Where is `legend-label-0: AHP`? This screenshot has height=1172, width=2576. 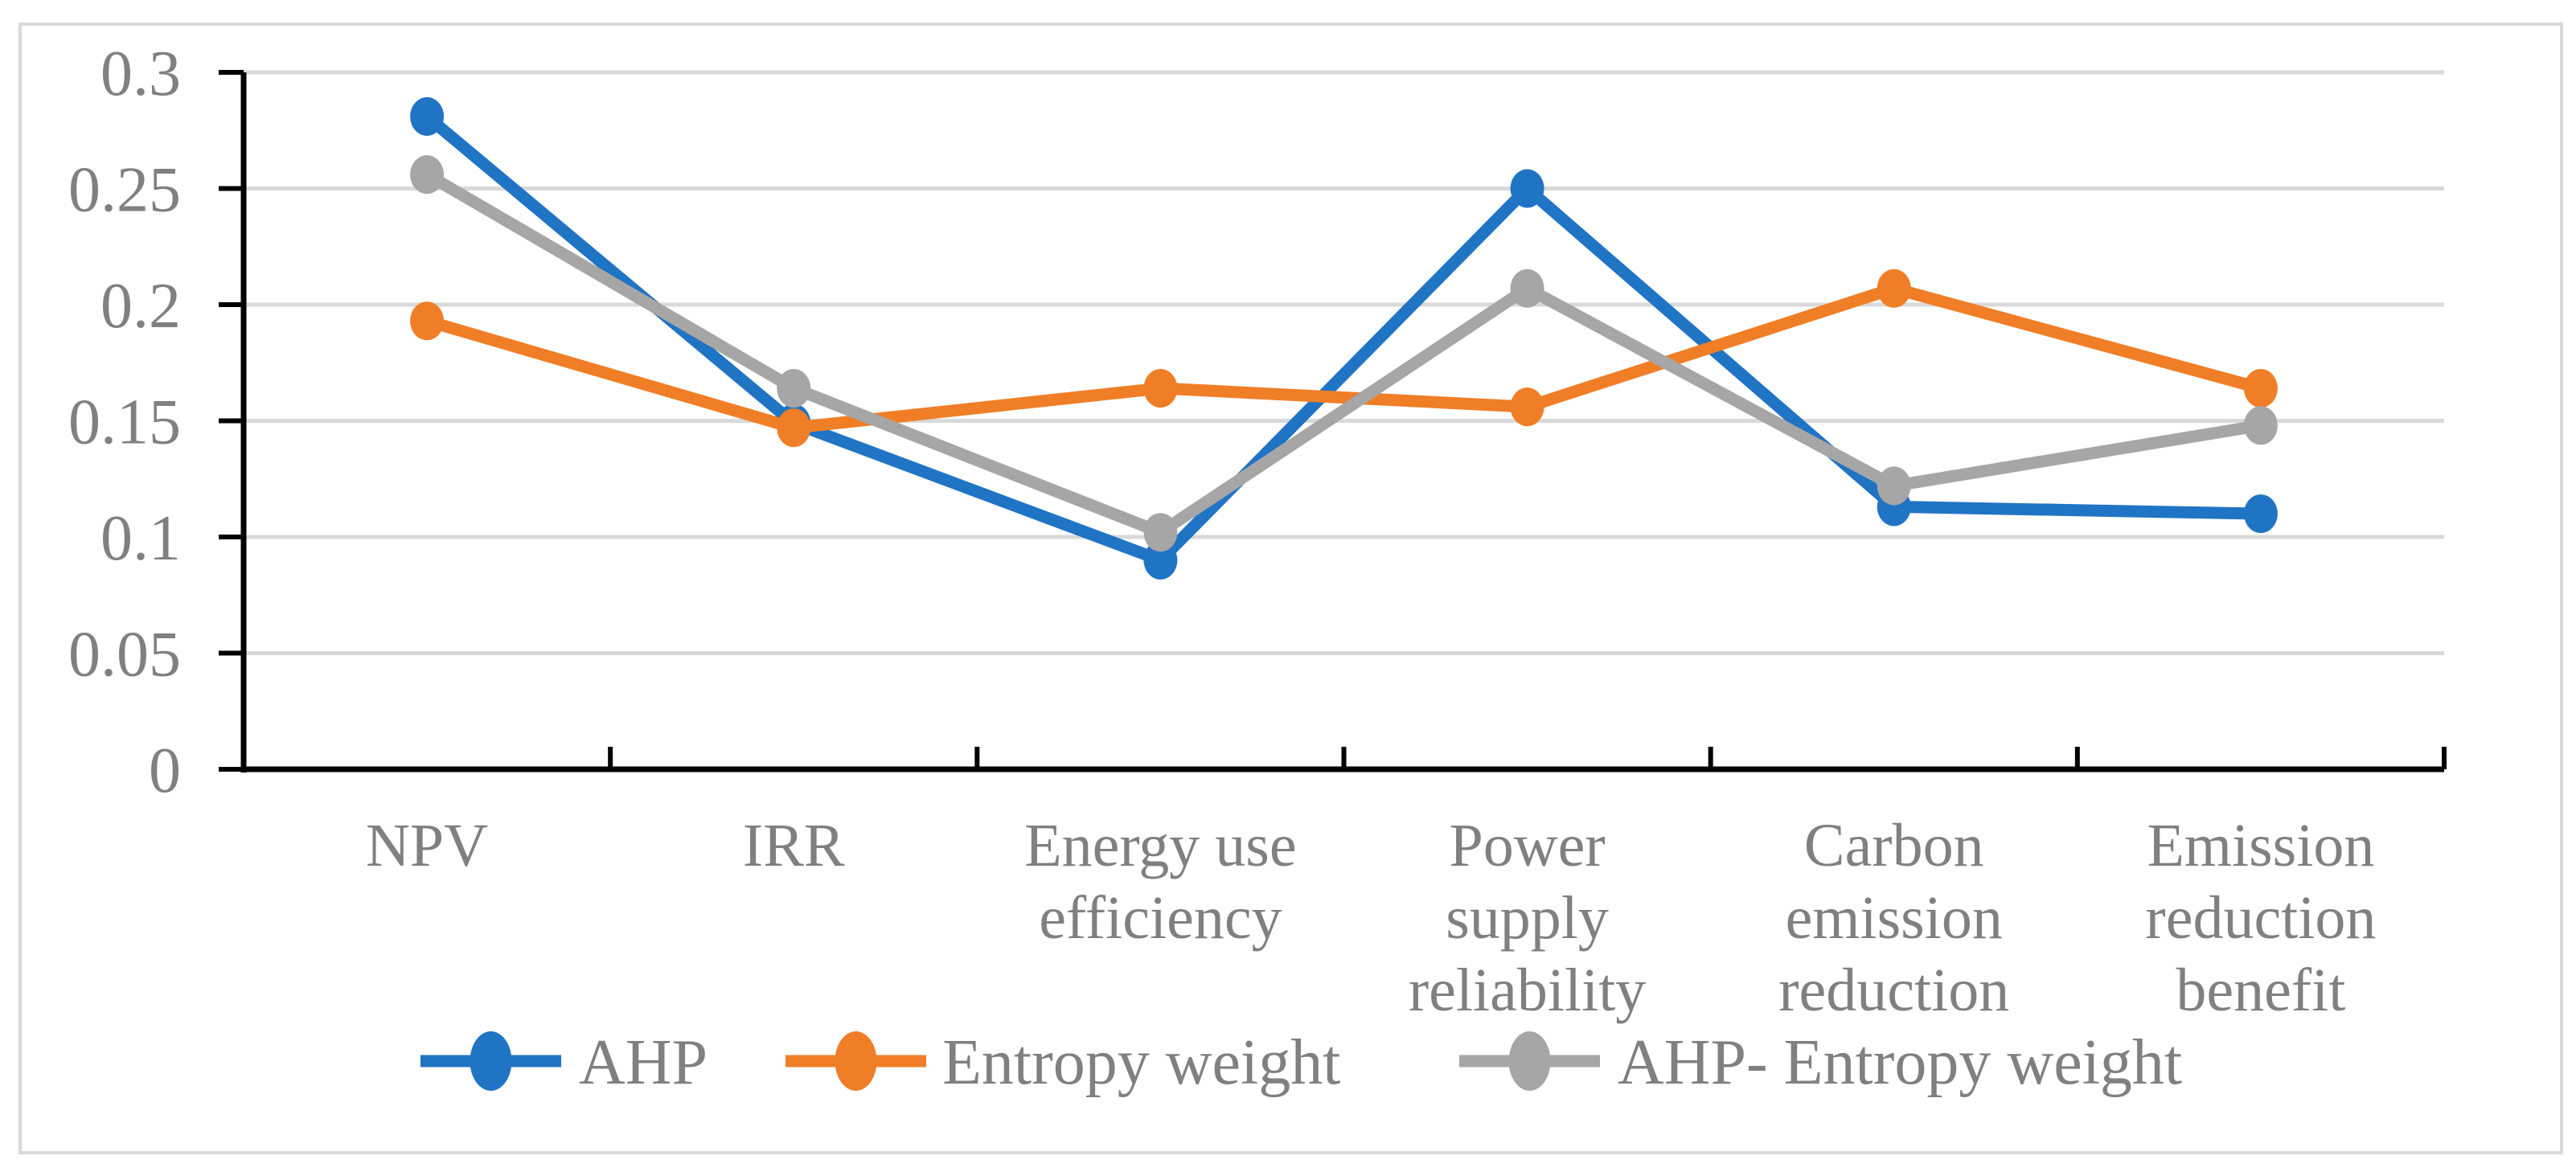
legend-label-0: AHP is located at coordinates (643, 1062).